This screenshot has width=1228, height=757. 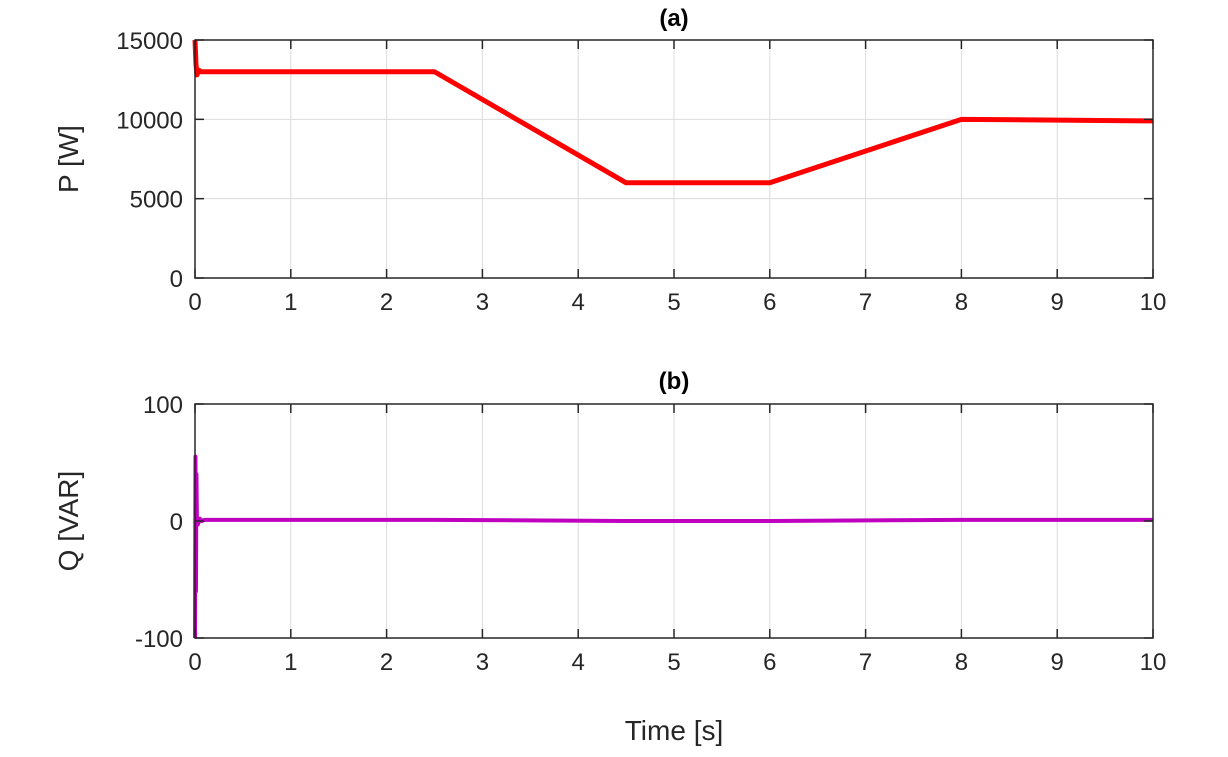 What do you see at coordinates (194, 662) in the screenshot?
I see `x-tick-label-b: 0` at bounding box center [194, 662].